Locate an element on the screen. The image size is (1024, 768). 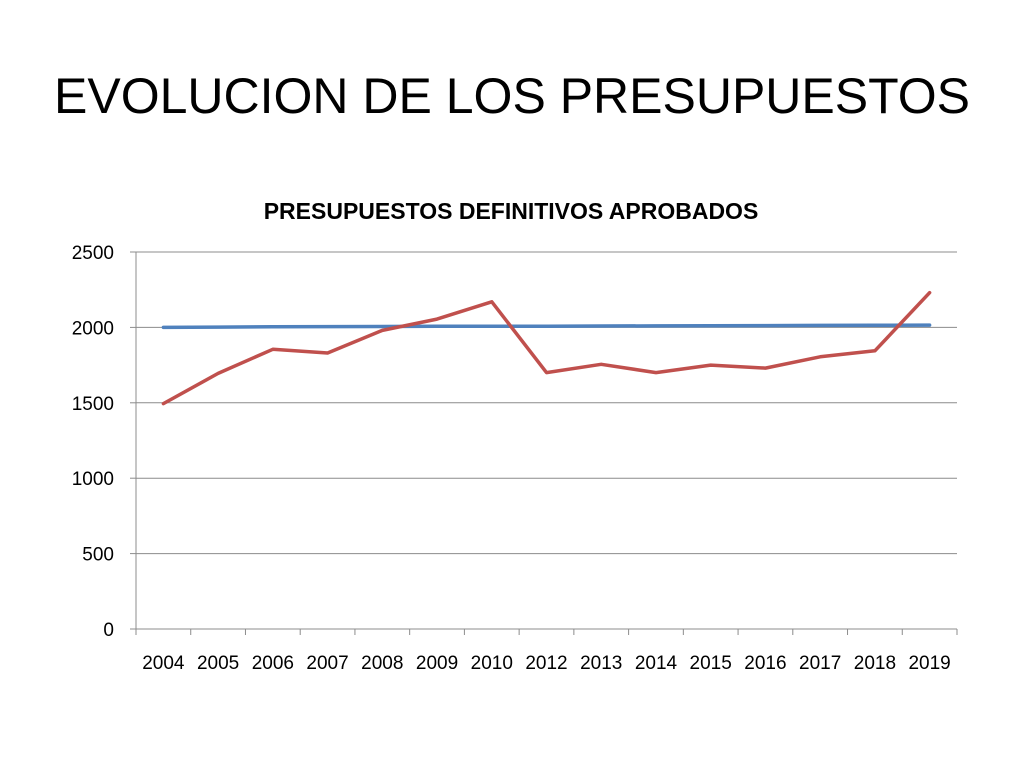
x-tick-label: 2008 is located at coordinates (382, 663).